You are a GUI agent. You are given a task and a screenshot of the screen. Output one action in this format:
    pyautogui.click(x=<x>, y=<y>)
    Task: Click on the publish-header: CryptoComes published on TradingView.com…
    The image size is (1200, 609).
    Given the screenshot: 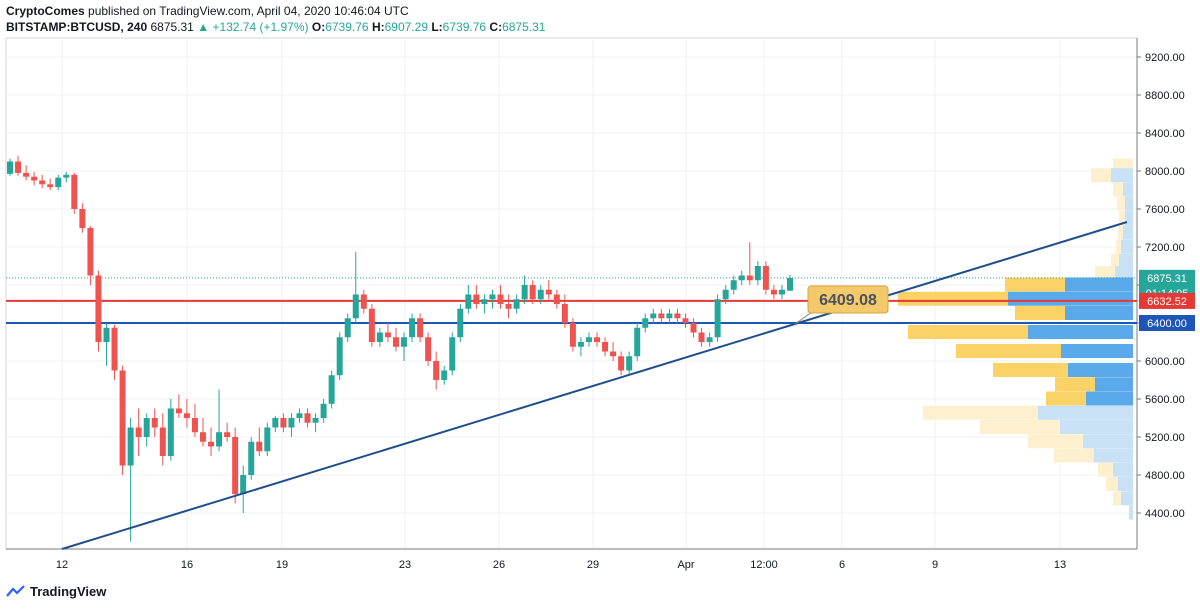 What is the action you would take?
    pyautogui.click(x=207, y=11)
    